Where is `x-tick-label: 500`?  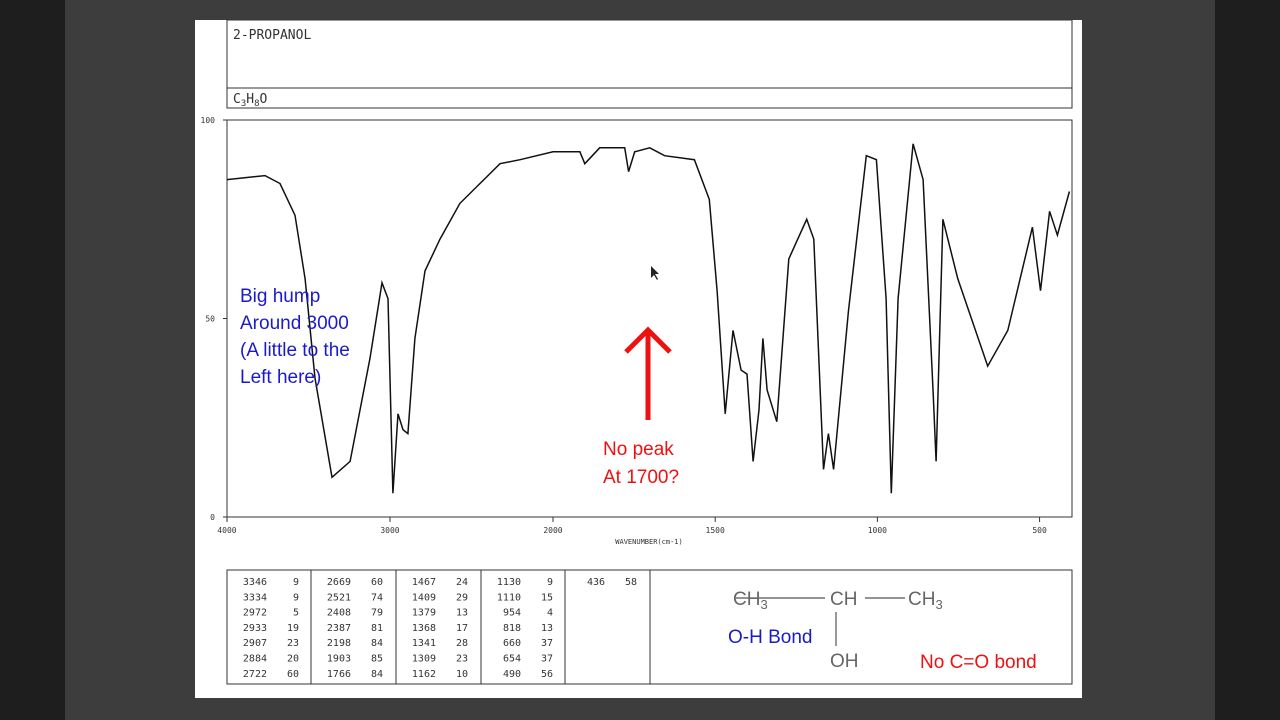
x-tick-label: 500 is located at coordinates (1039, 530).